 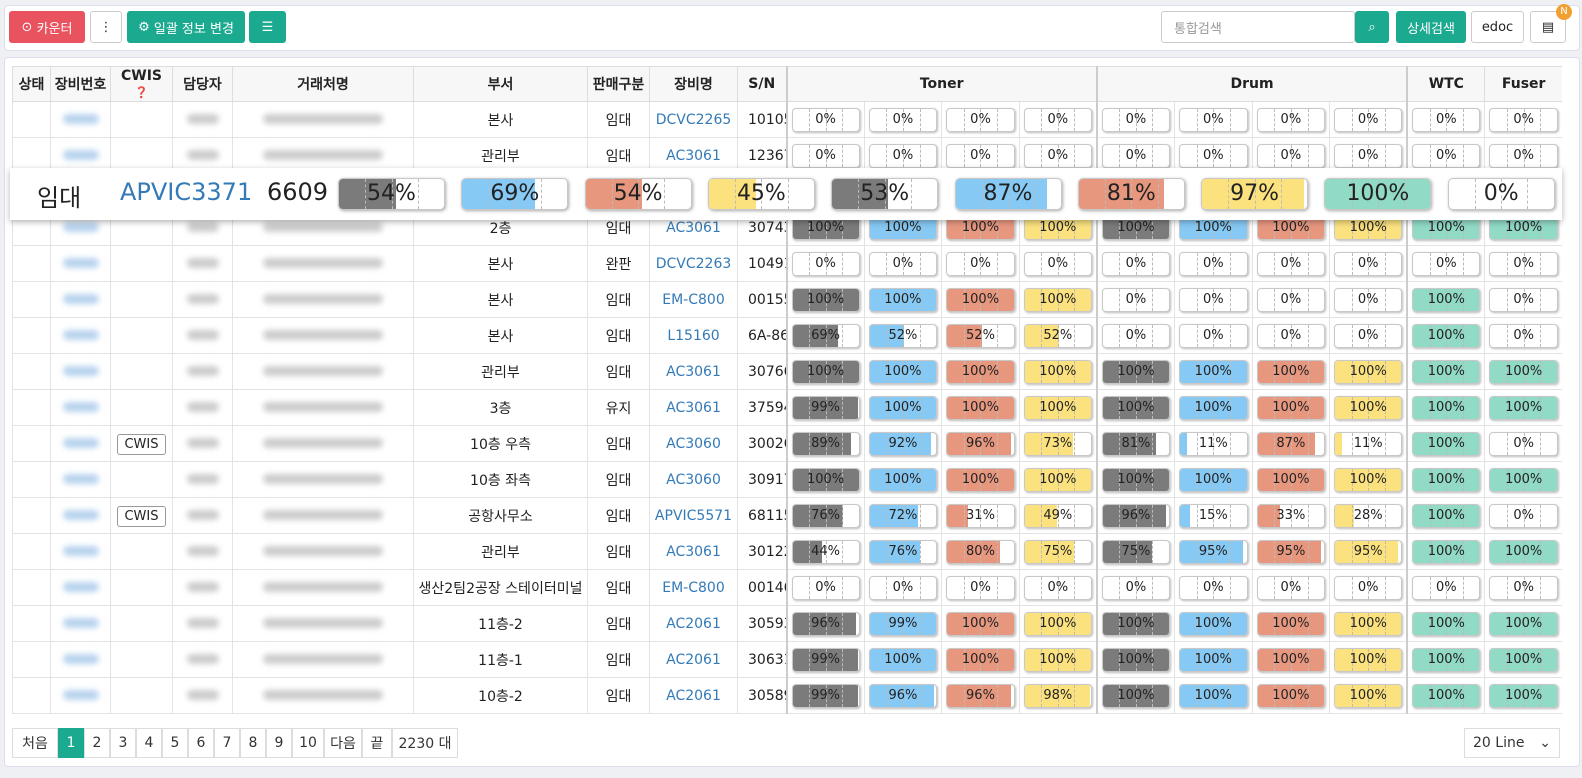 What do you see at coordinates (1372, 27) in the screenshot?
I see `search-button: ⌕` at bounding box center [1372, 27].